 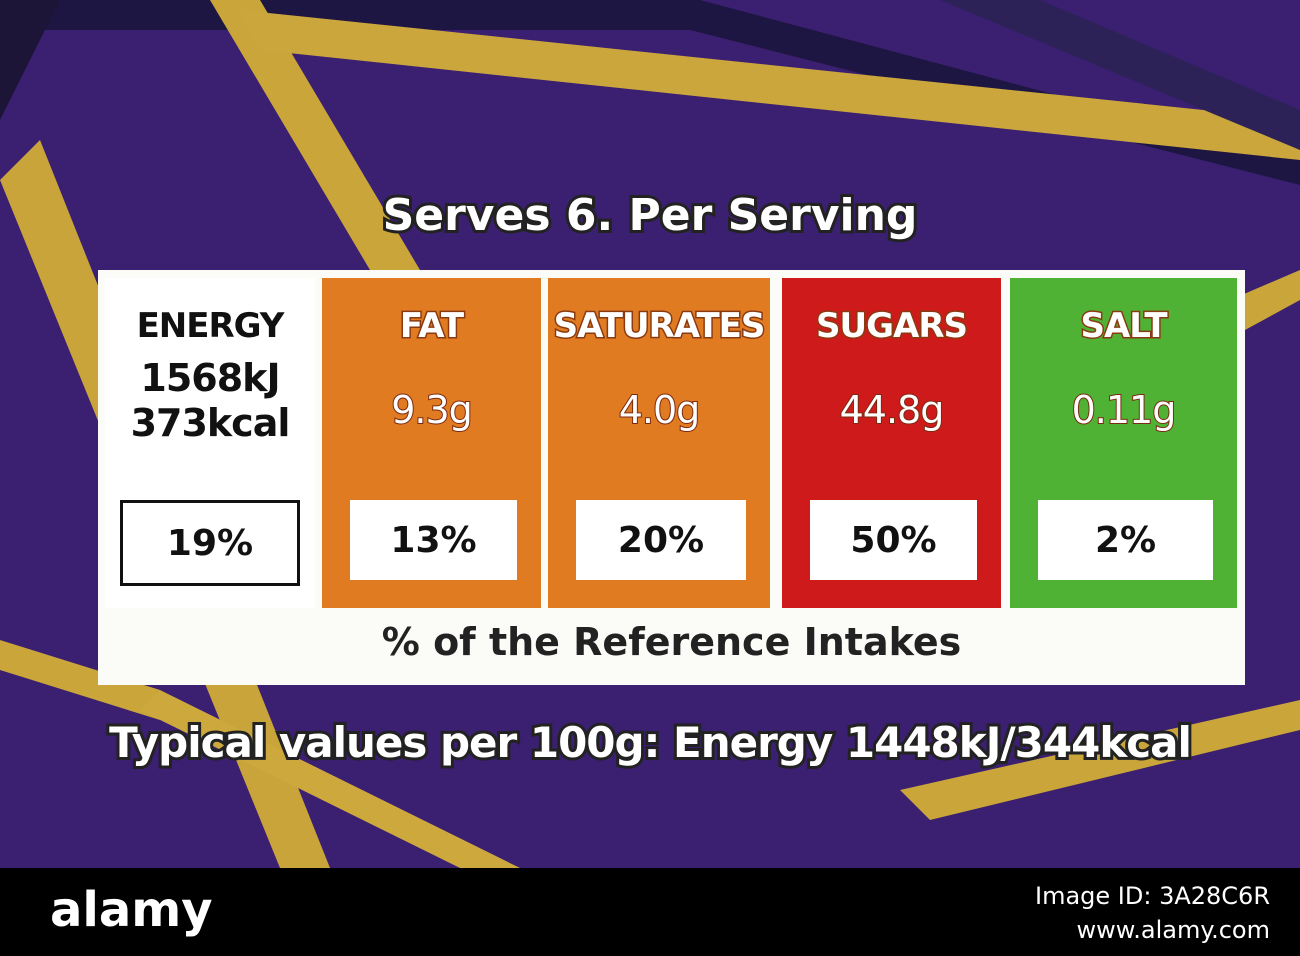 I want to click on percent: 20%, so click(x=661, y=540).